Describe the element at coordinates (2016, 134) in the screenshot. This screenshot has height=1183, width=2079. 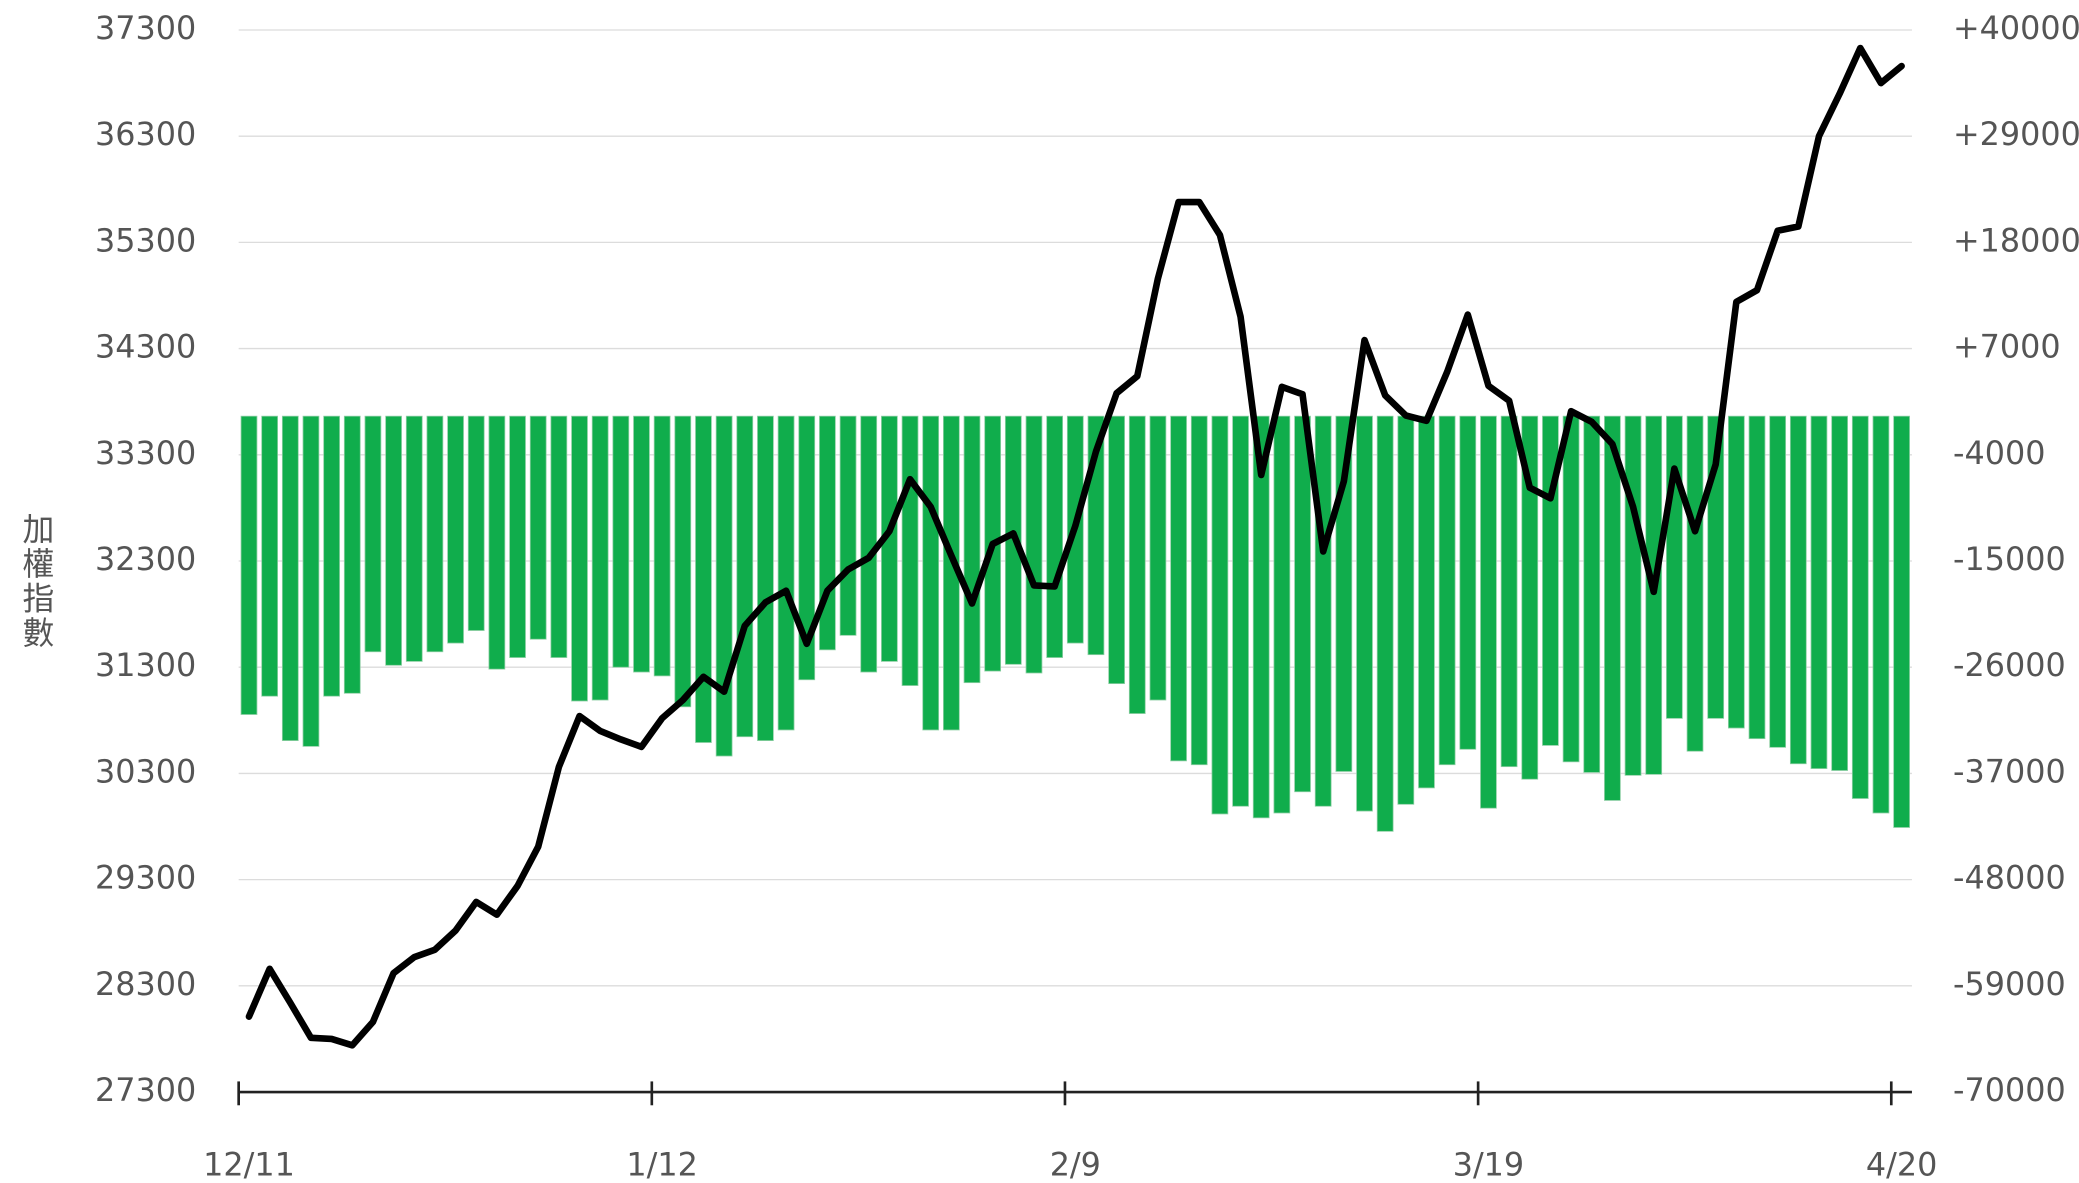
I see `y2-tick-label: +29000` at that location.